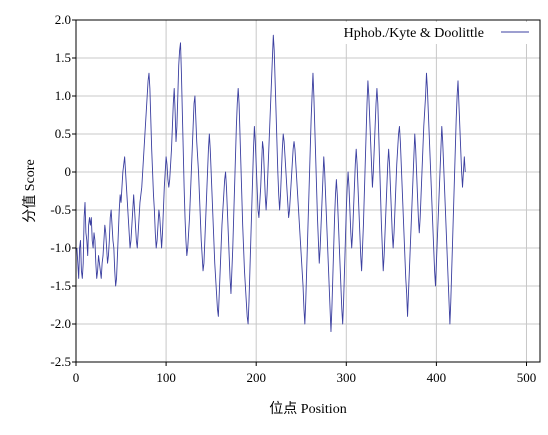  Describe the element at coordinates (63, 57) in the screenshot. I see `y-tick-label: 1.5` at that location.